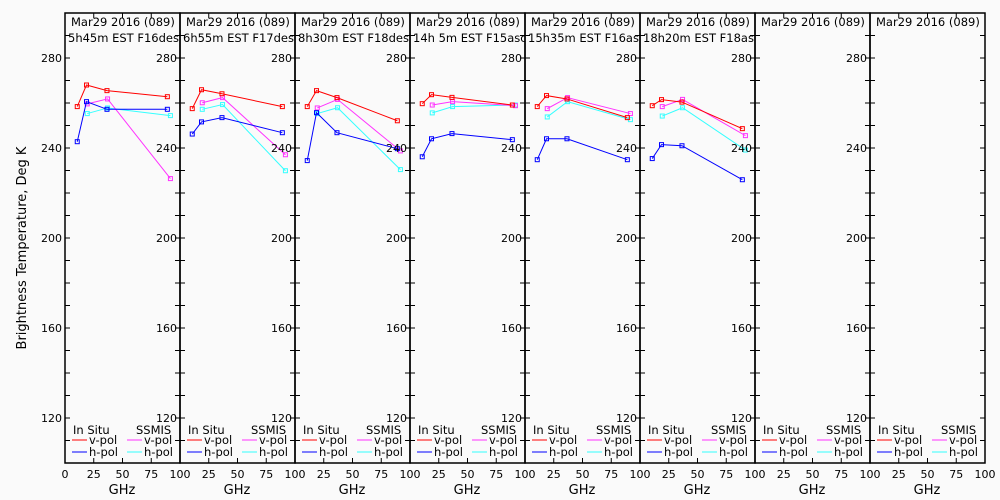  What do you see at coordinates (123, 38) in the screenshot?
I see `panel-subtitle: 5h45m EST F16des` at bounding box center [123, 38].